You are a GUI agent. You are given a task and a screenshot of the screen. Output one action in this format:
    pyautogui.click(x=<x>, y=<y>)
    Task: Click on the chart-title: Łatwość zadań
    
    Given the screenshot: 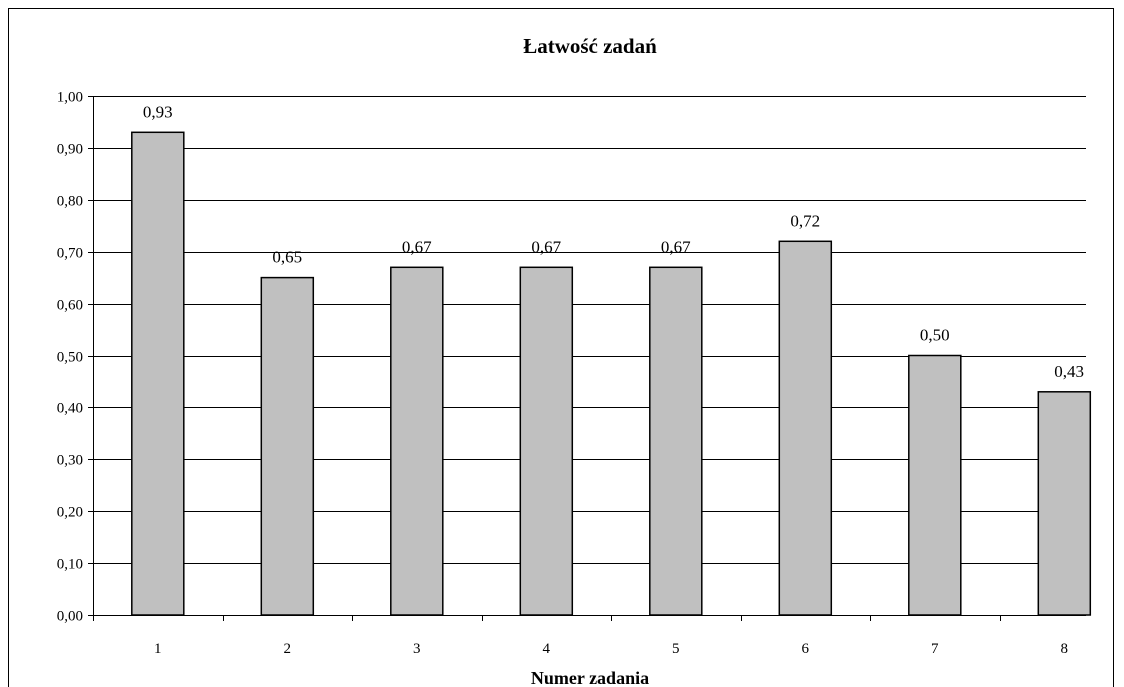 What is the action you would take?
    pyautogui.click(x=590, y=46)
    